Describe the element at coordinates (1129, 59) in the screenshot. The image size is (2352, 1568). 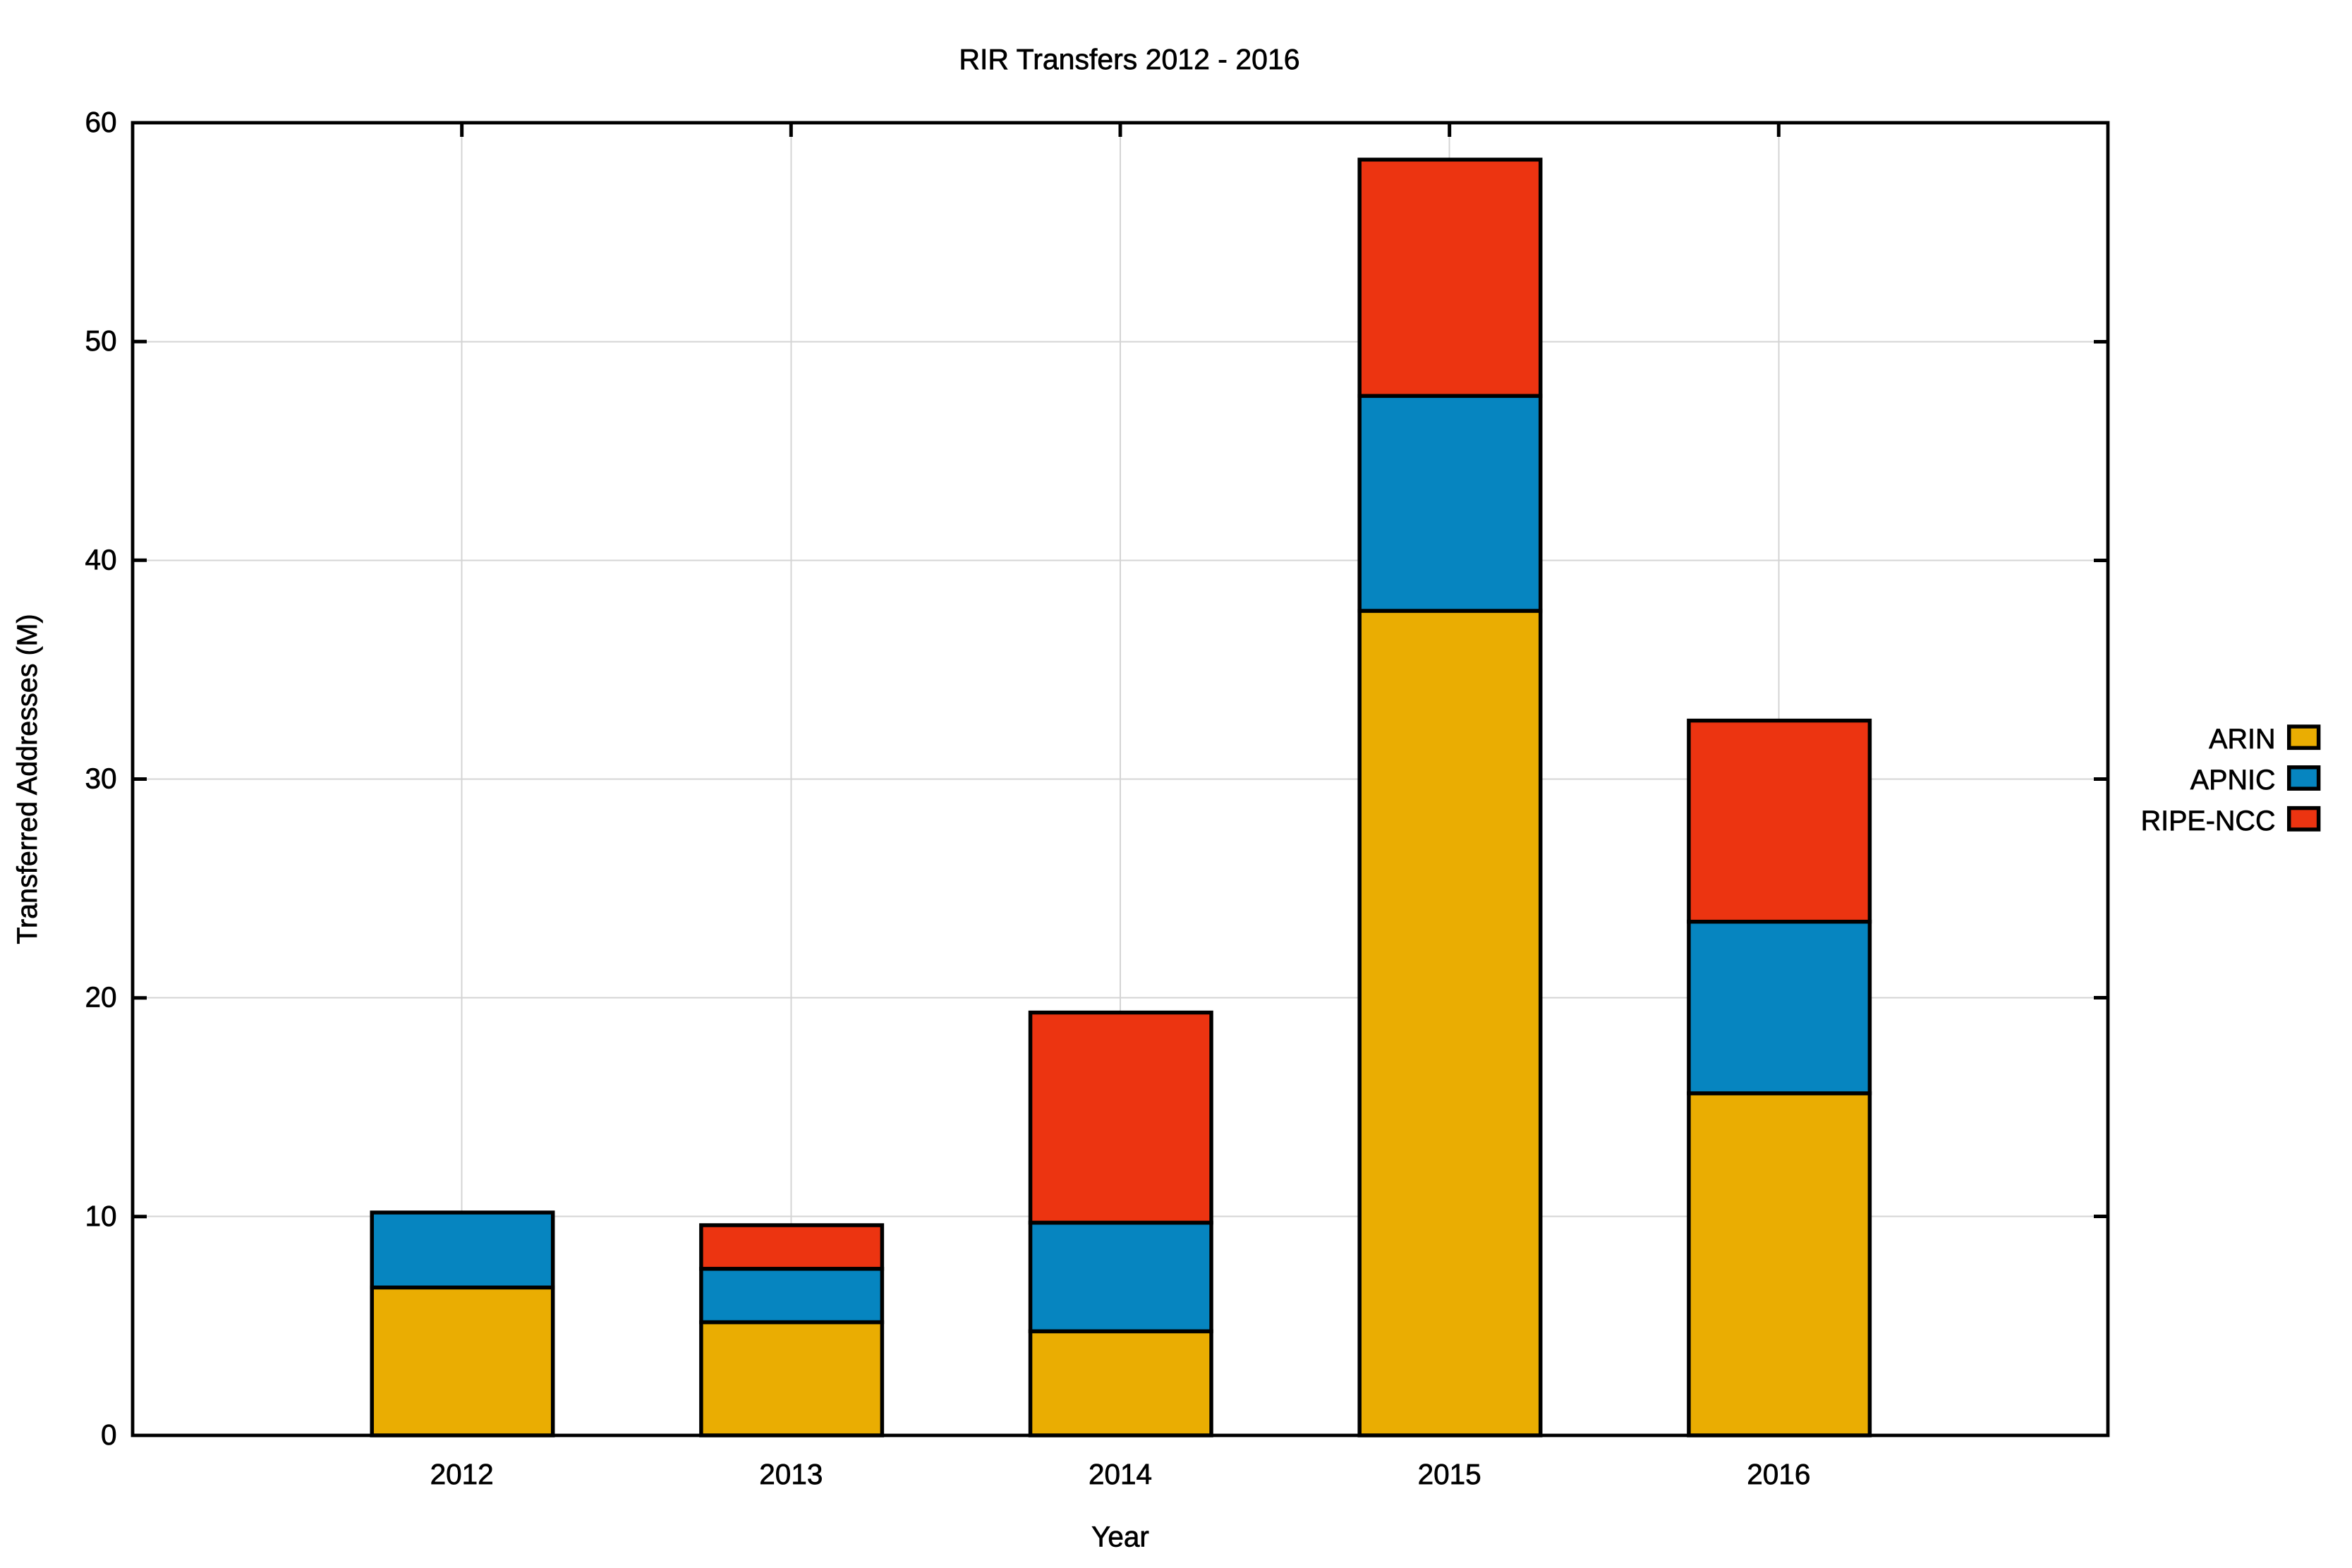
I see `svg-text: RIR Transfers 2012 - 2016` at that location.